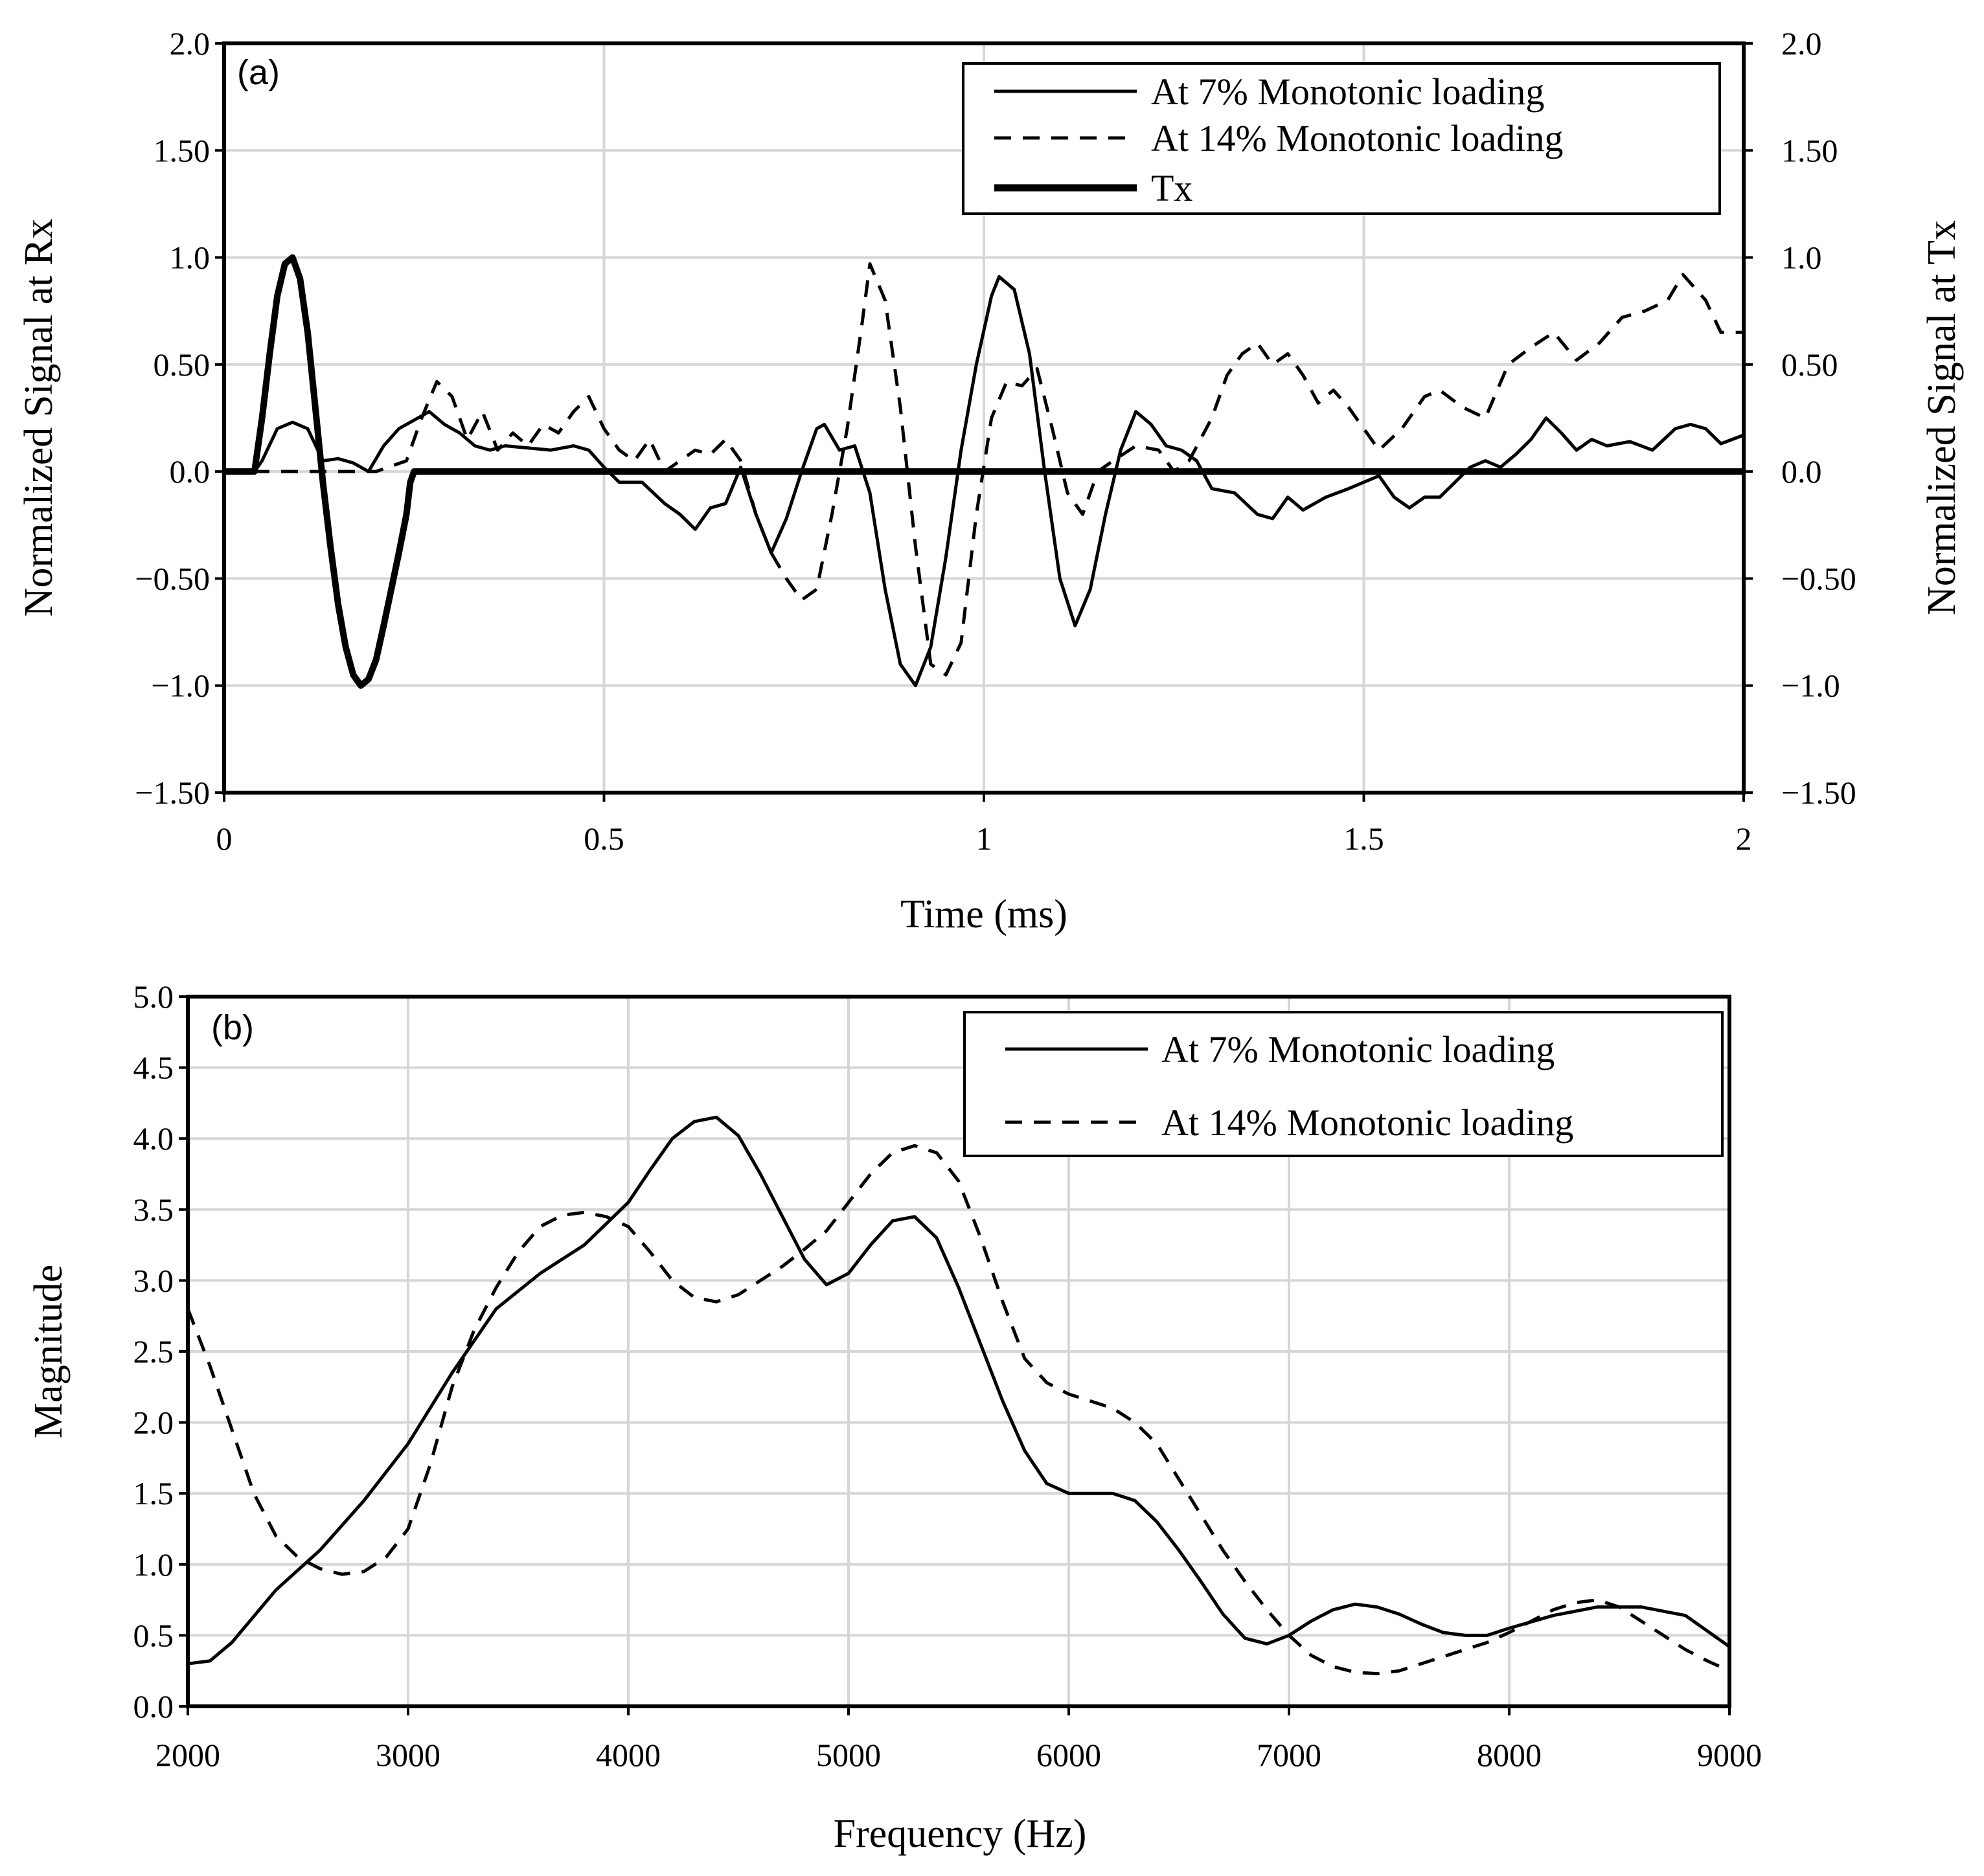  Describe the element at coordinates (153, 1280) in the screenshot. I see `y-tick-label: 3.0` at that location.